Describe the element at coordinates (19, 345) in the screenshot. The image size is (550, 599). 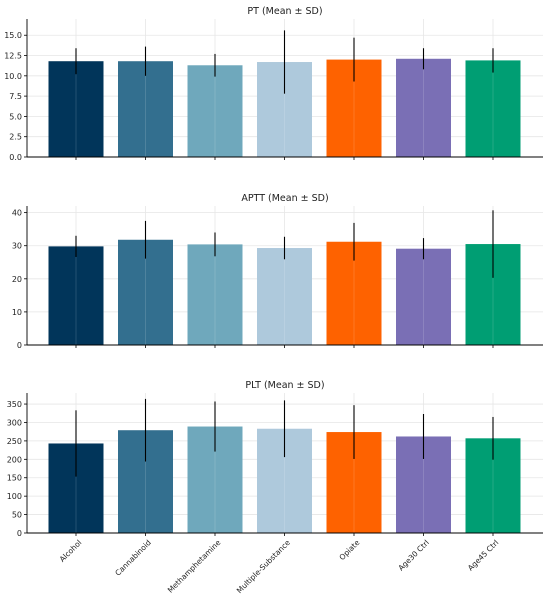
I see `aptt-y-tick-label: 0` at that location.